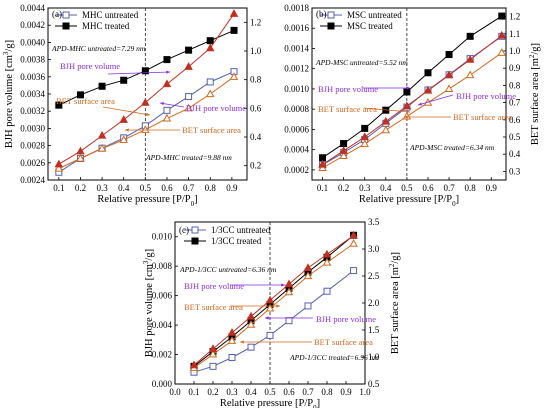  I want to click on y-right-tick-label: 2.5, so click(374, 276).